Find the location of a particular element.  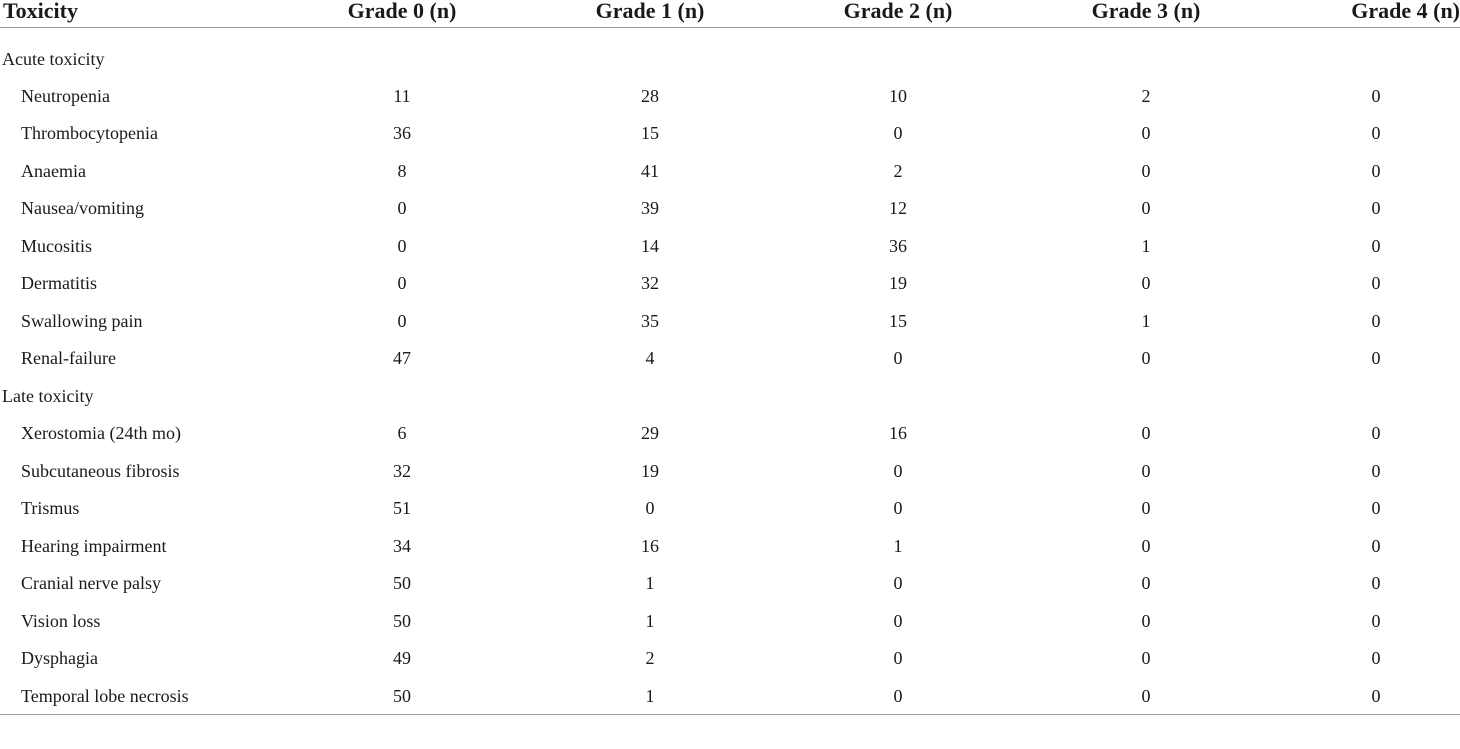

grade-1-cell: 39 is located at coordinates (650, 208).